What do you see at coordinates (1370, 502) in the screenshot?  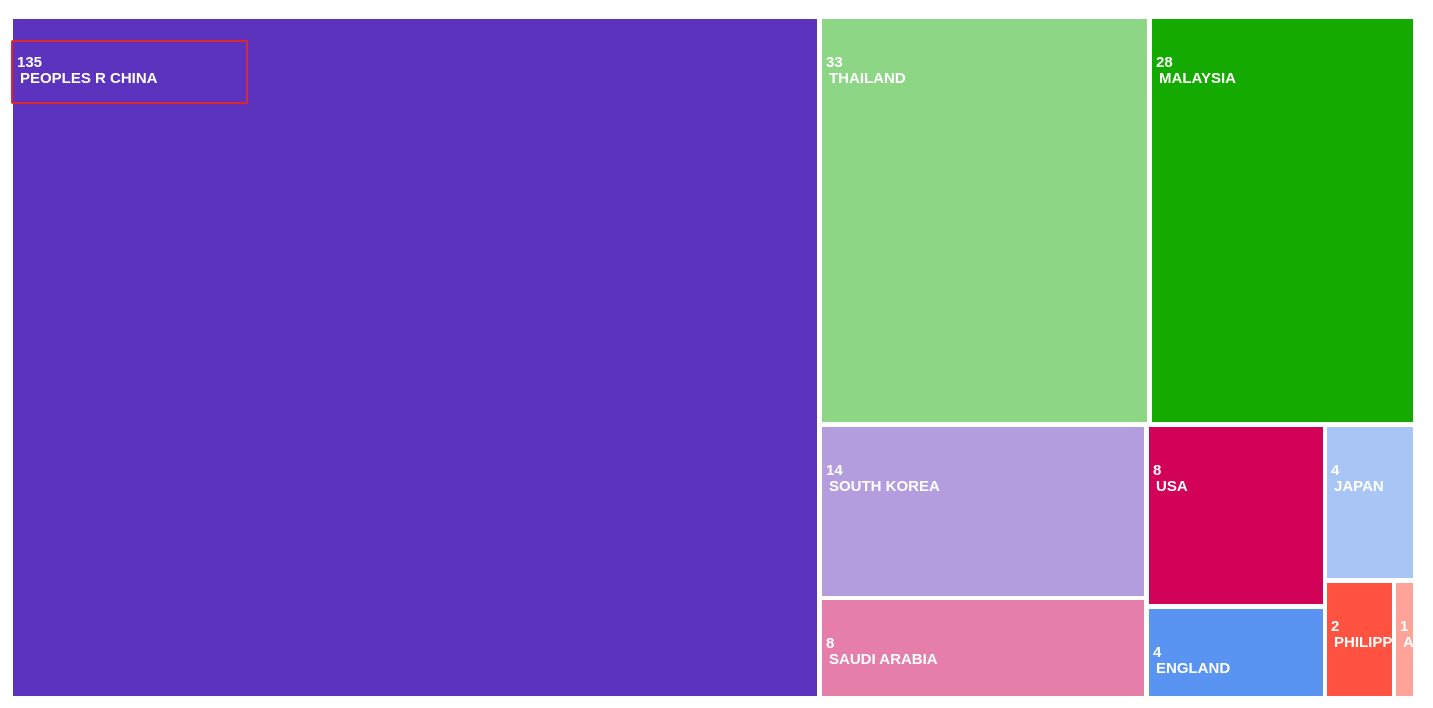 I see `tile-japan: 4 JAPAN` at bounding box center [1370, 502].